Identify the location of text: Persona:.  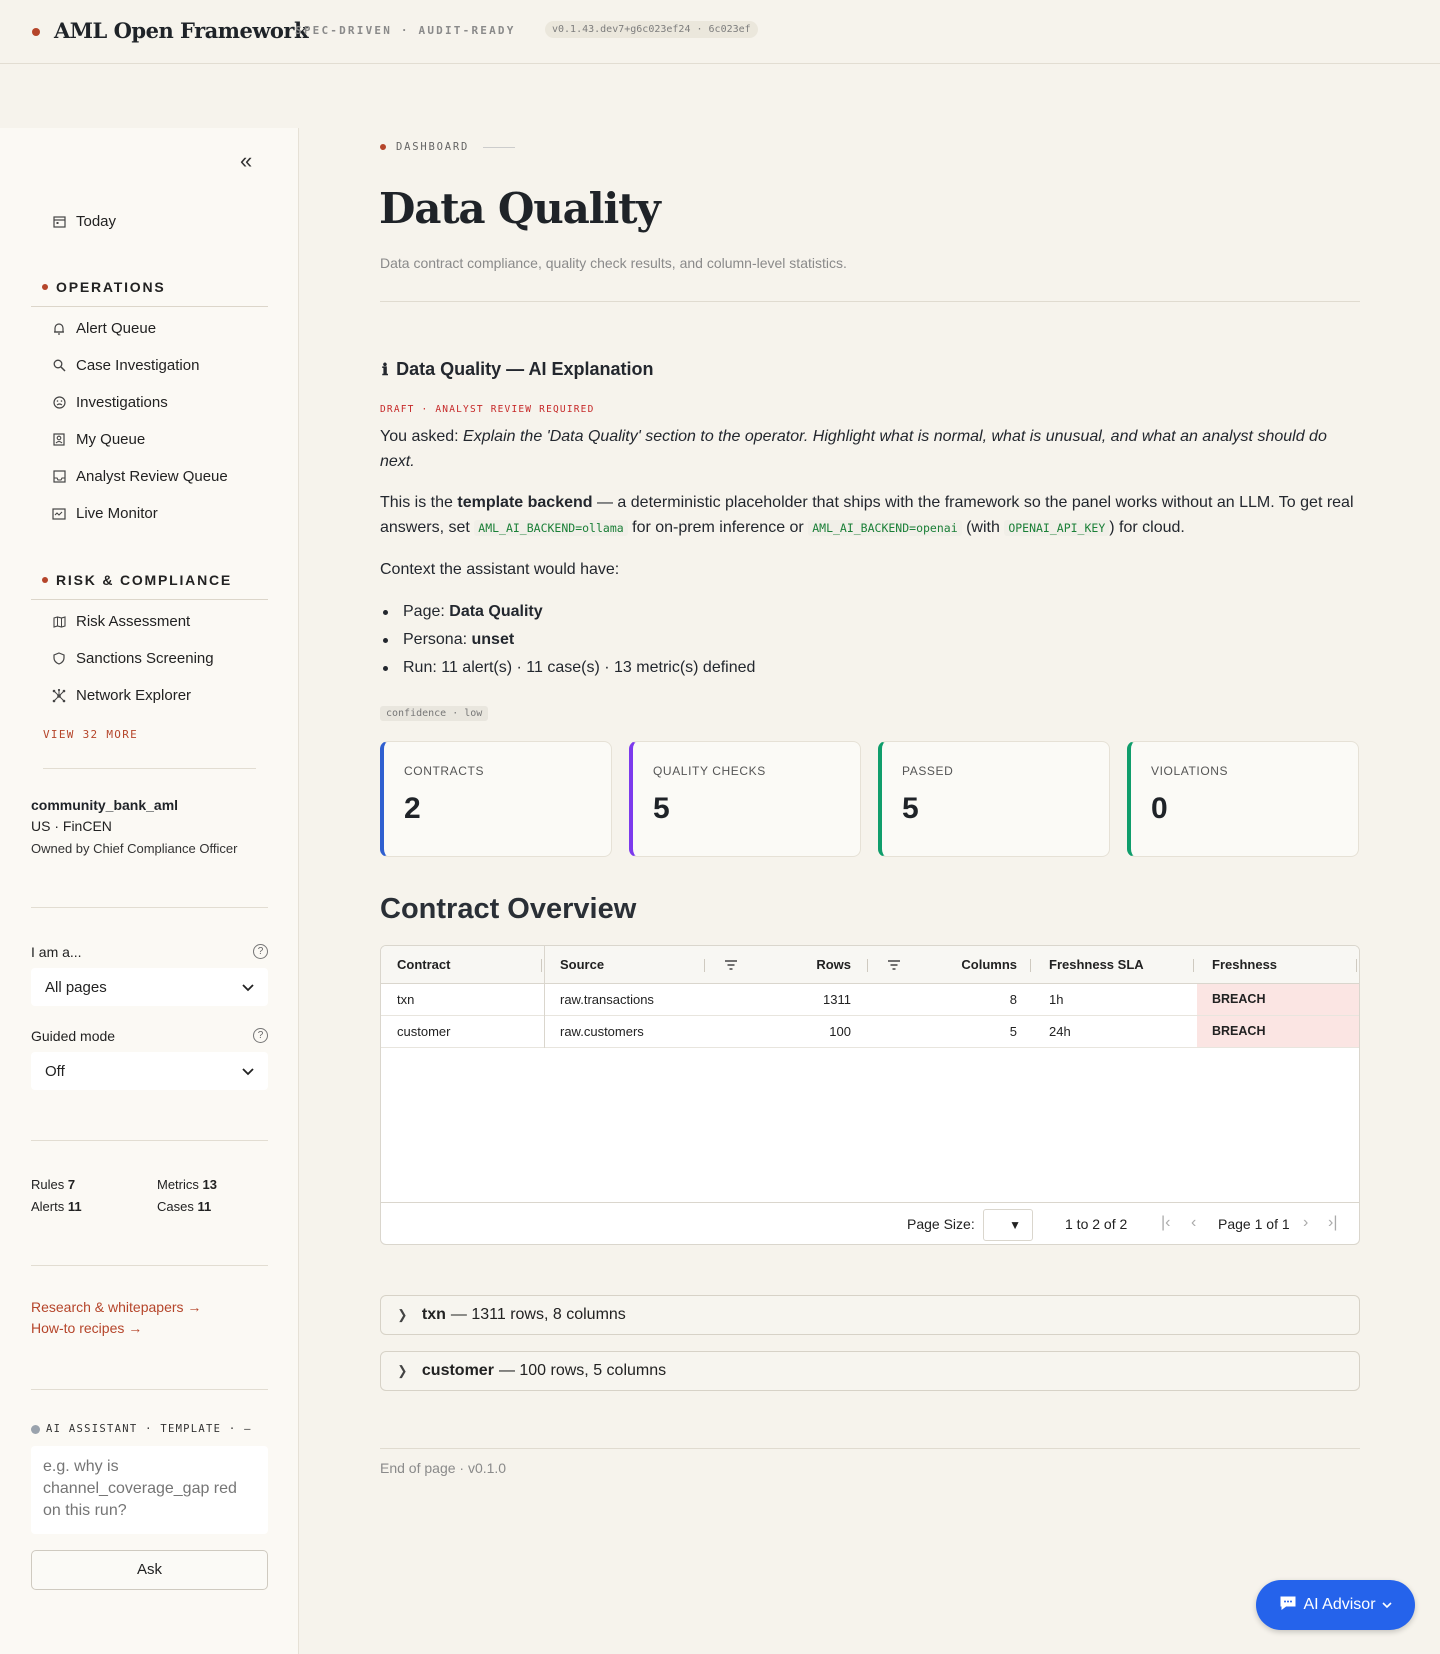
(435, 639).